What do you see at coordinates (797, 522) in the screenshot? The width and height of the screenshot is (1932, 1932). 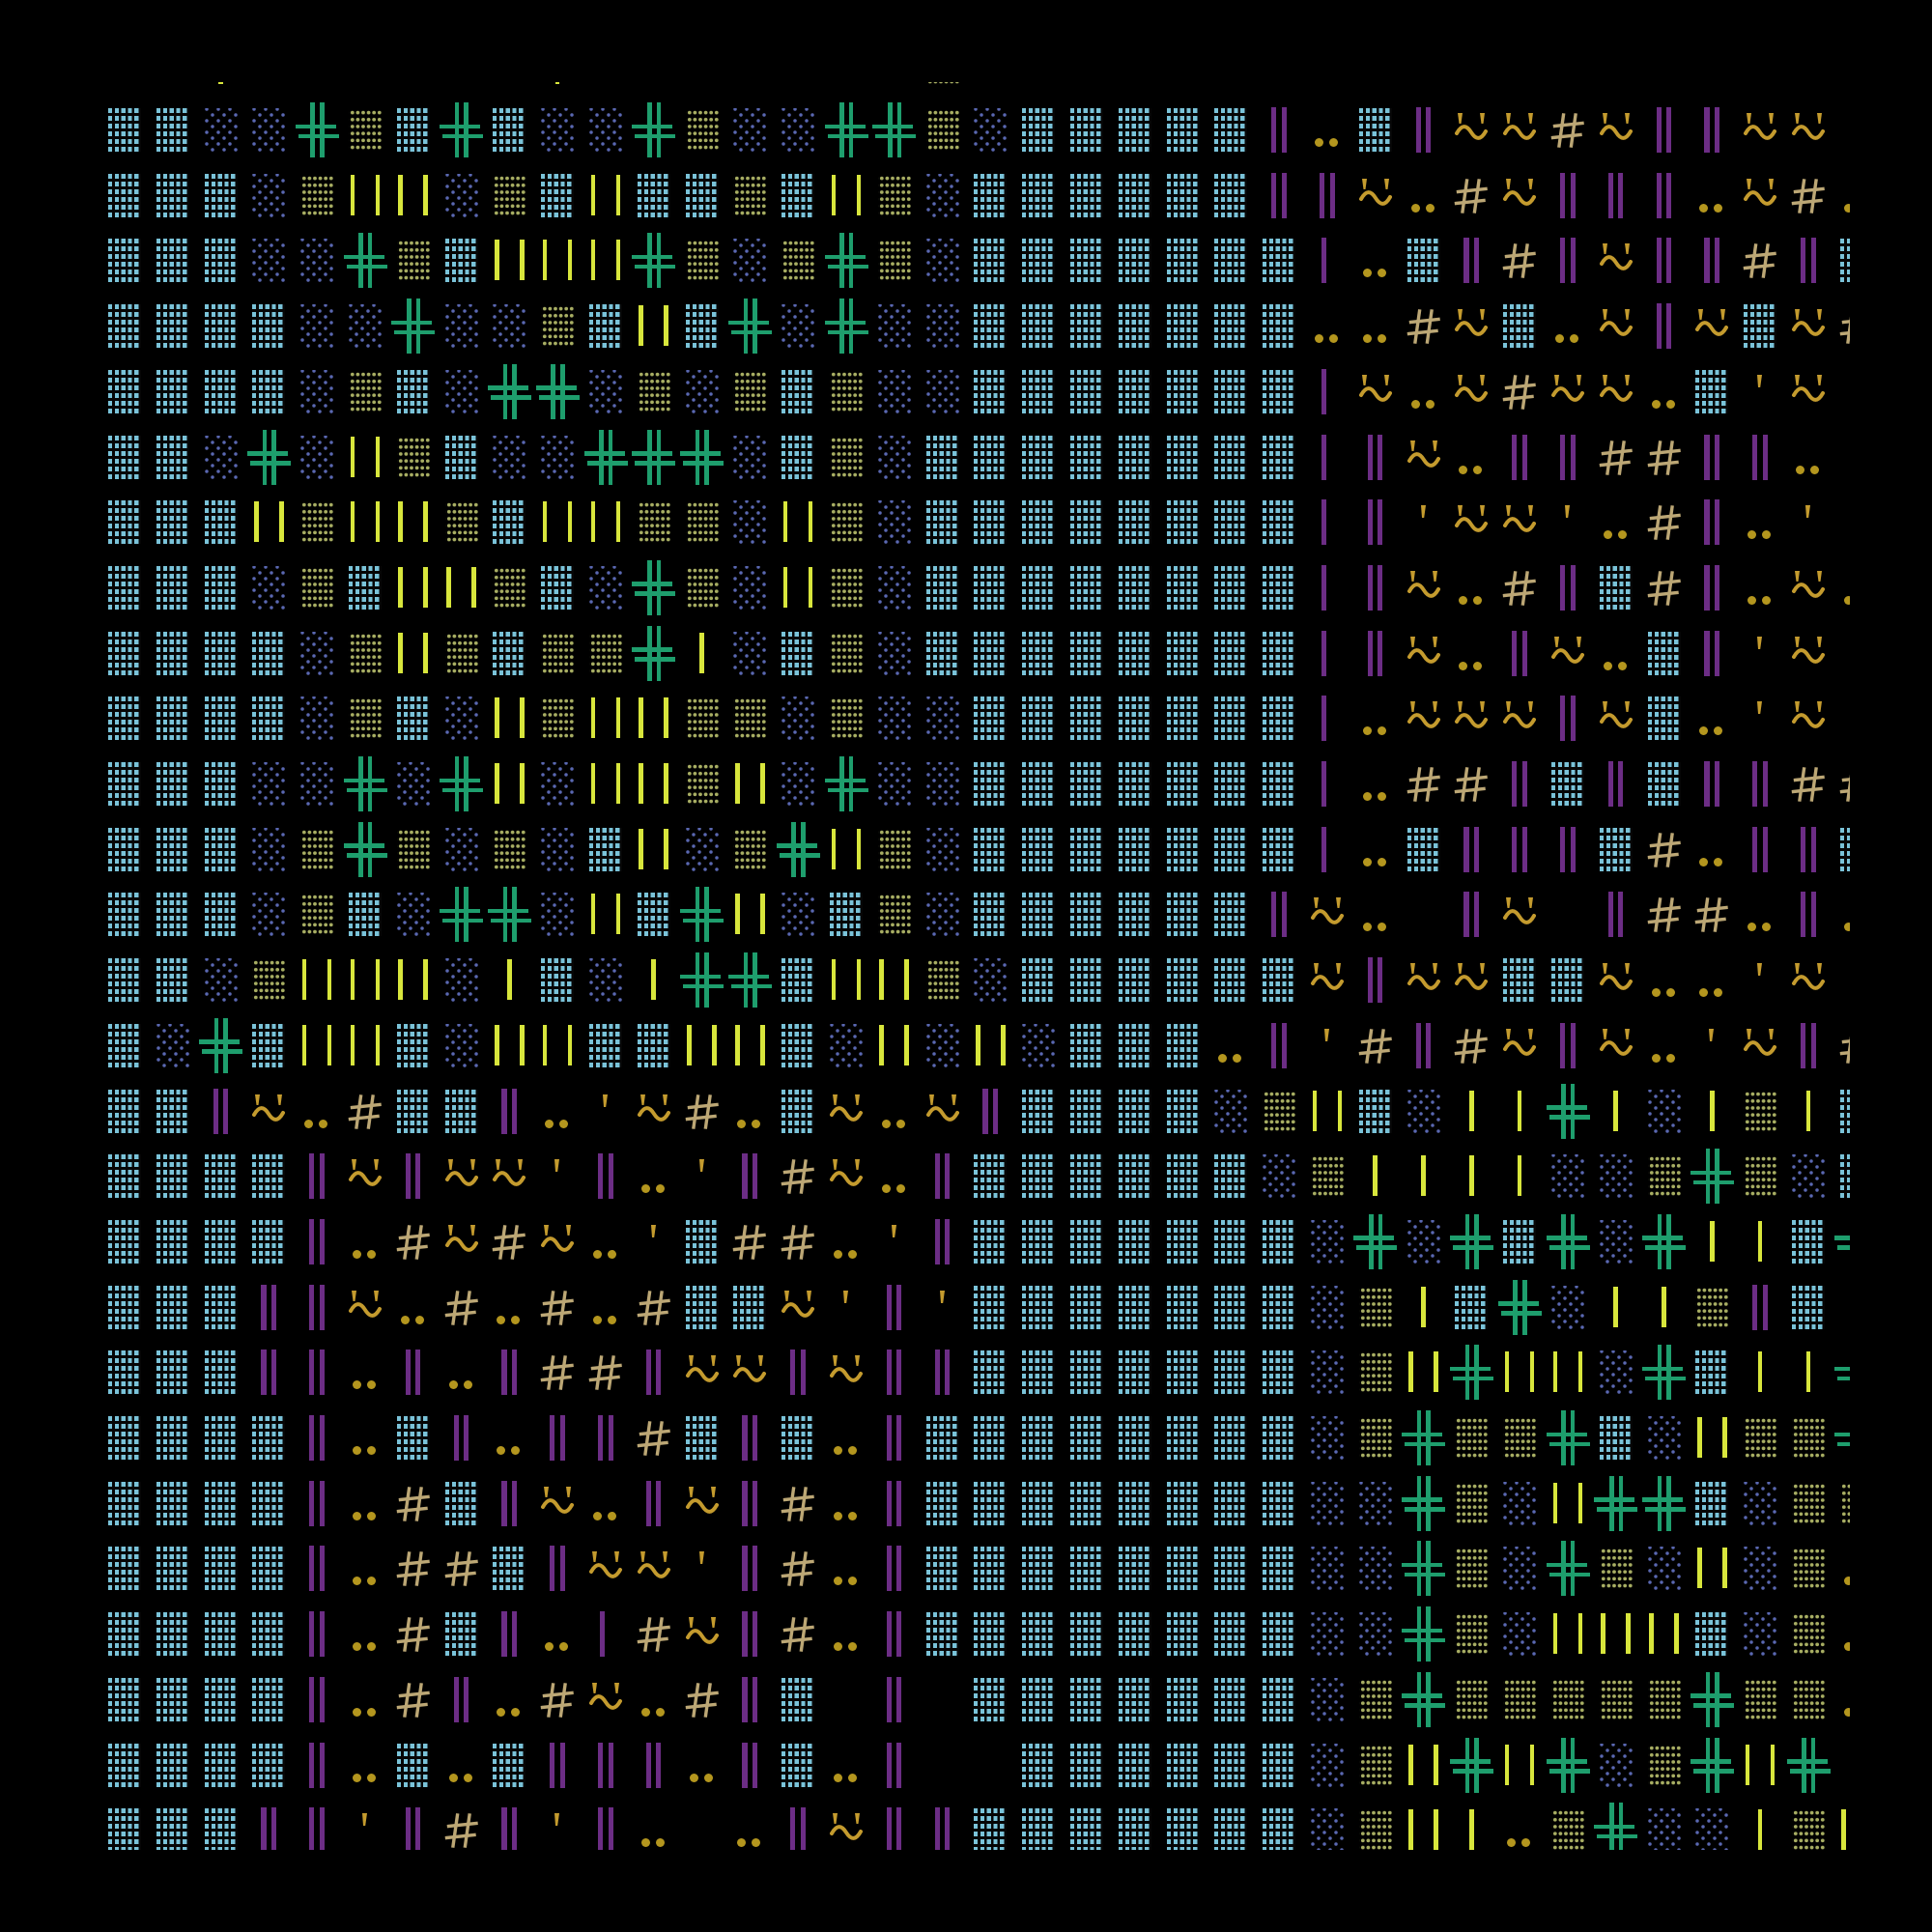 I see `glyph-cell-yellow-bar-pair` at bounding box center [797, 522].